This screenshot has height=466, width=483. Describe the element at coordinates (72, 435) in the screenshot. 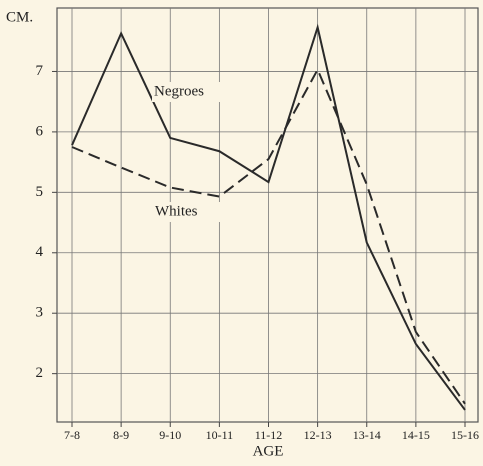

I see `x-tick-label: 7-8` at that location.